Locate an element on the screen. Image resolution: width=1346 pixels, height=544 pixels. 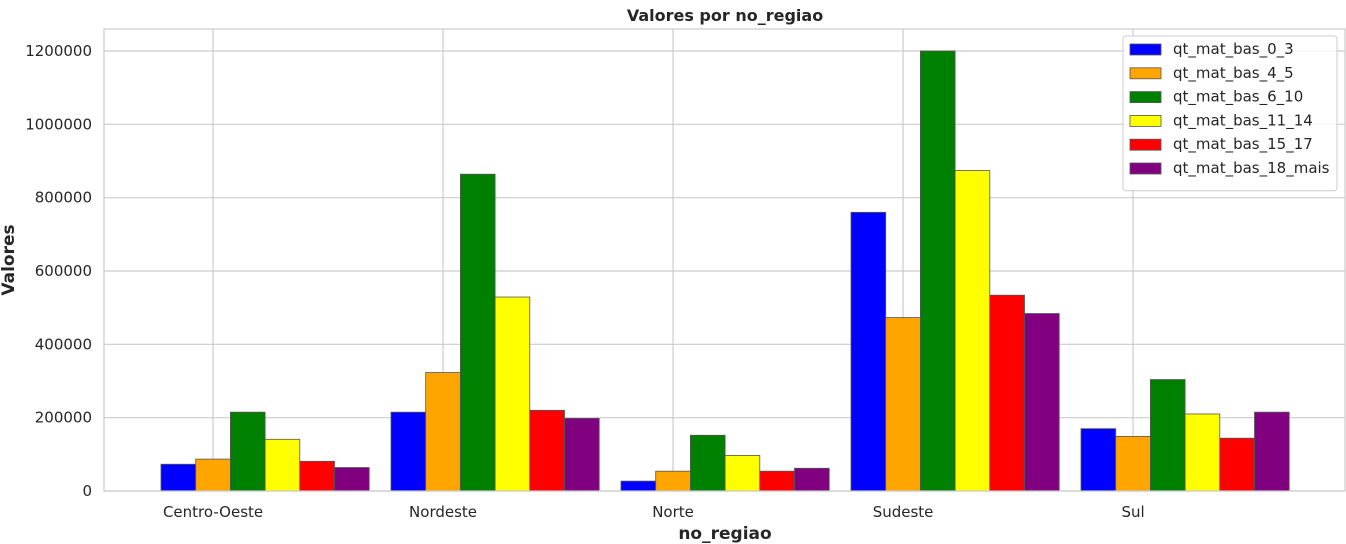
bar-qt_mat_bas_6_10-Norte is located at coordinates (708, 463).